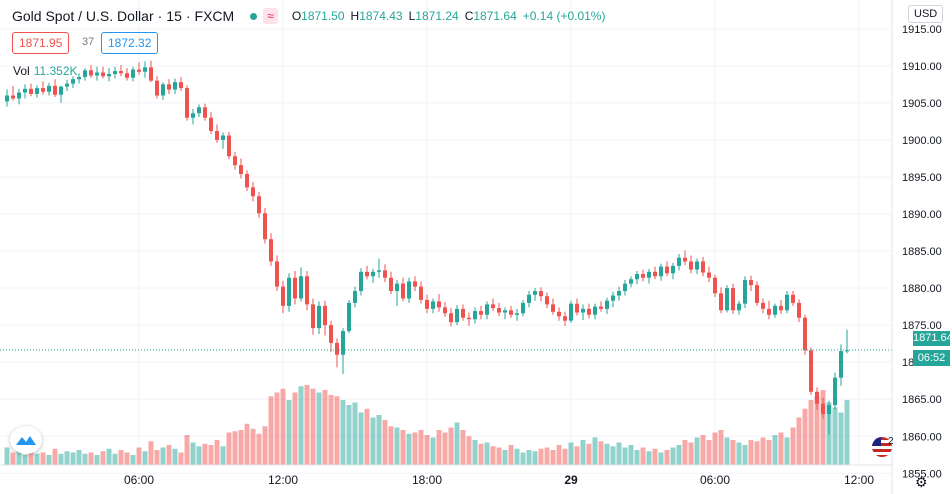 This screenshot has width=952, height=494. What do you see at coordinates (283, 480) in the screenshot?
I see `time-tick-label: 12:00` at bounding box center [283, 480].